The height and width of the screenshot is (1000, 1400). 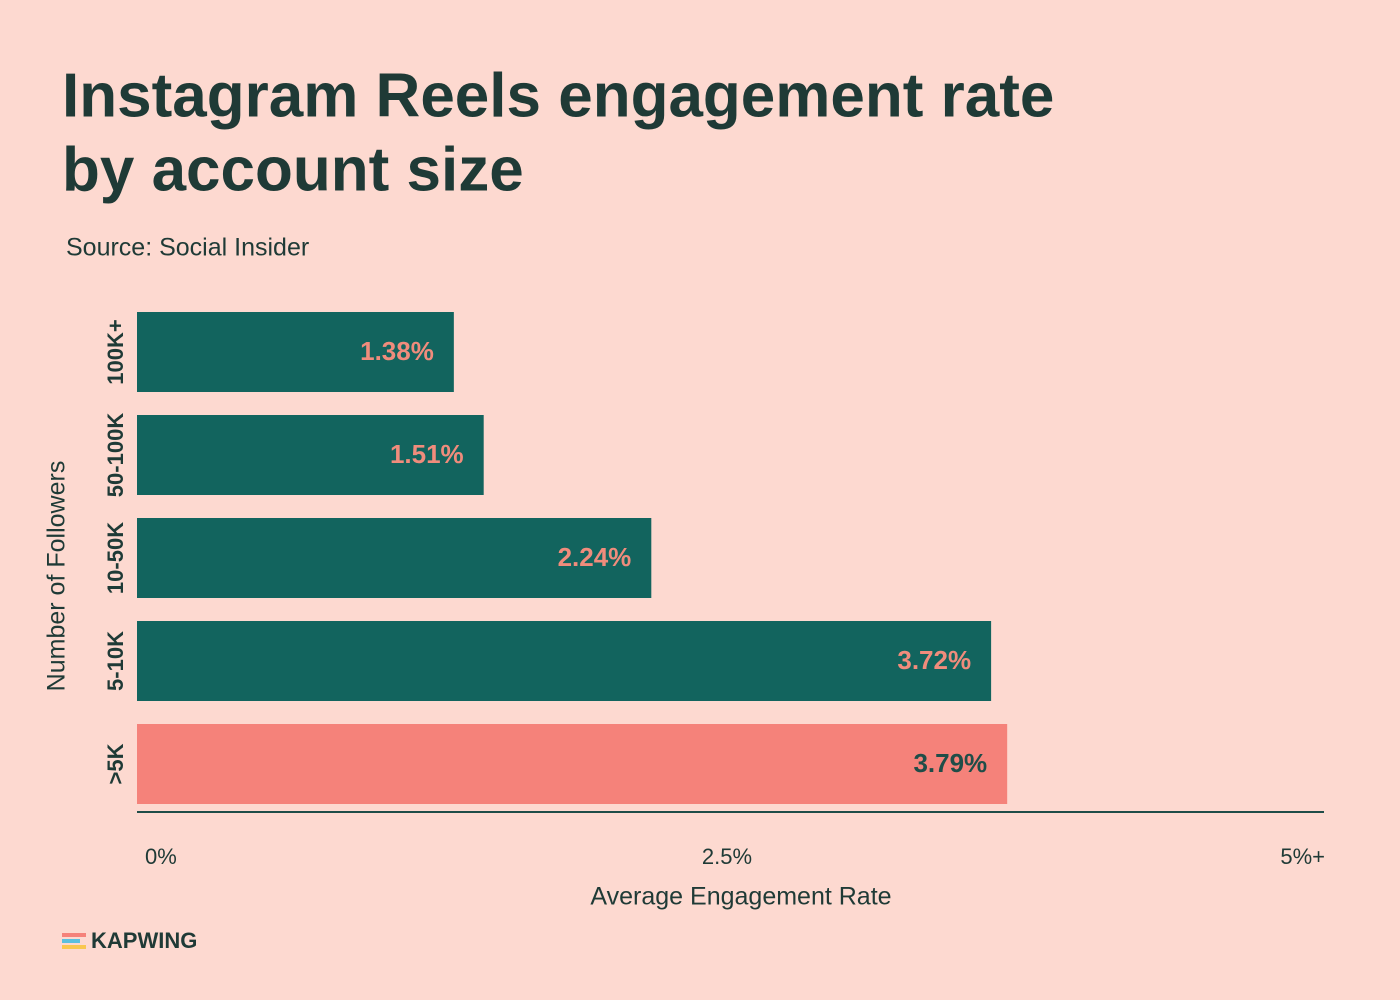 What do you see at coordinates (558, 95) in the screenshot?
I see `chart-title: Instagram Reels engagement rate` at bounding box center [558, 95].